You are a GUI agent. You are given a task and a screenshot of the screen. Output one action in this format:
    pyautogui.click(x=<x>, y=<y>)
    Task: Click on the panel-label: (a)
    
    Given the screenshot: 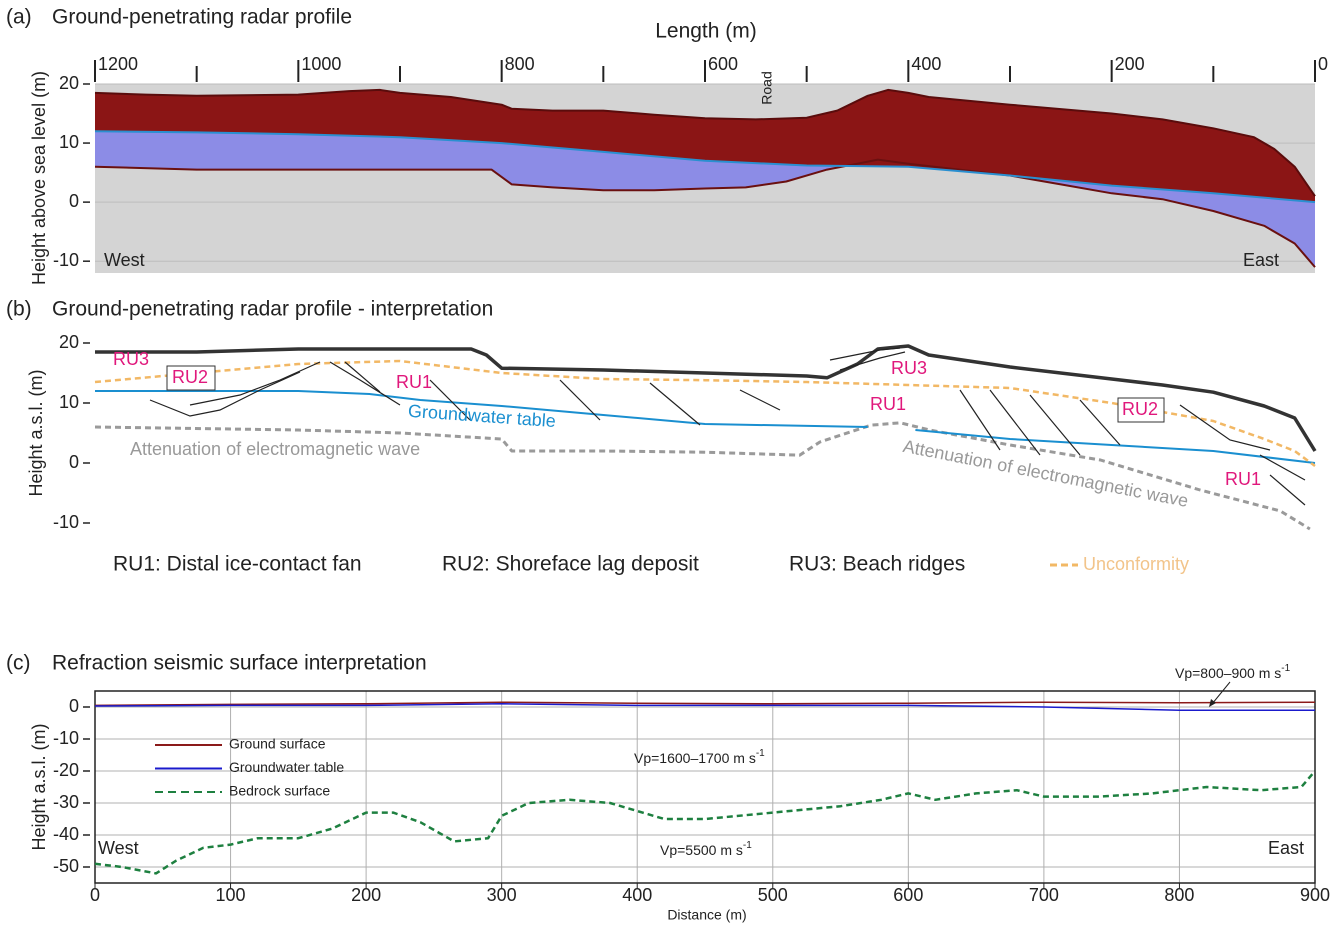 What is the action you would take?
    pyautogui.click(x=19, y=17)
    